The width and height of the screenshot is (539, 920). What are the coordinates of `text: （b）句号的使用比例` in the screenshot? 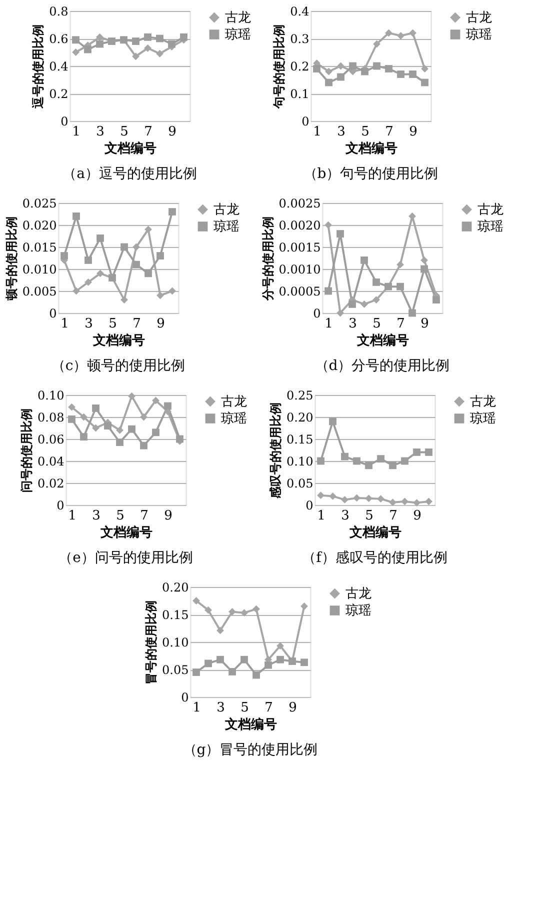 It's located at (370, 174).